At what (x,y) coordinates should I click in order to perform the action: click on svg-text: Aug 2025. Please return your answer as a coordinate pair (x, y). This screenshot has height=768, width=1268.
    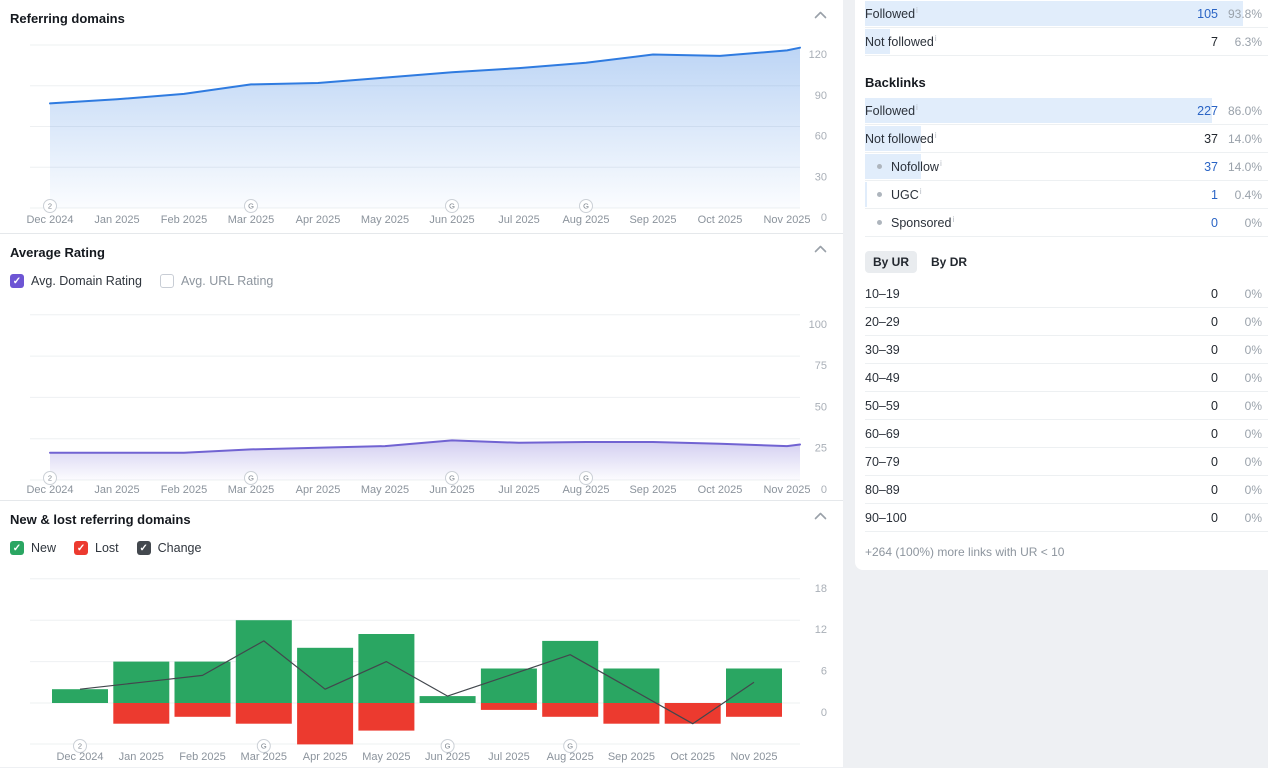
    Looking at the image, I should click on (585, 490).